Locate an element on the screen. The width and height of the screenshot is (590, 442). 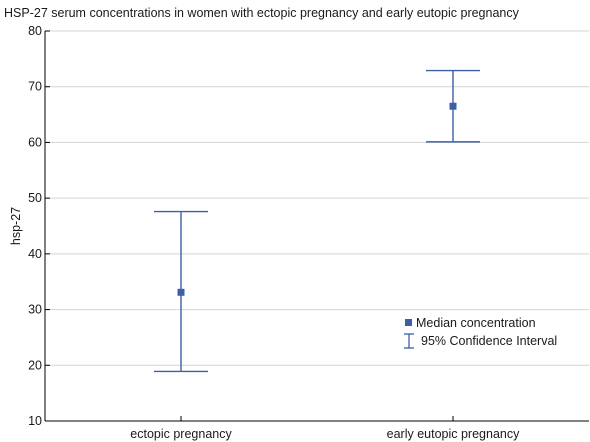
y-axis-label: hsp-27 is located at coordinates (16, 226).